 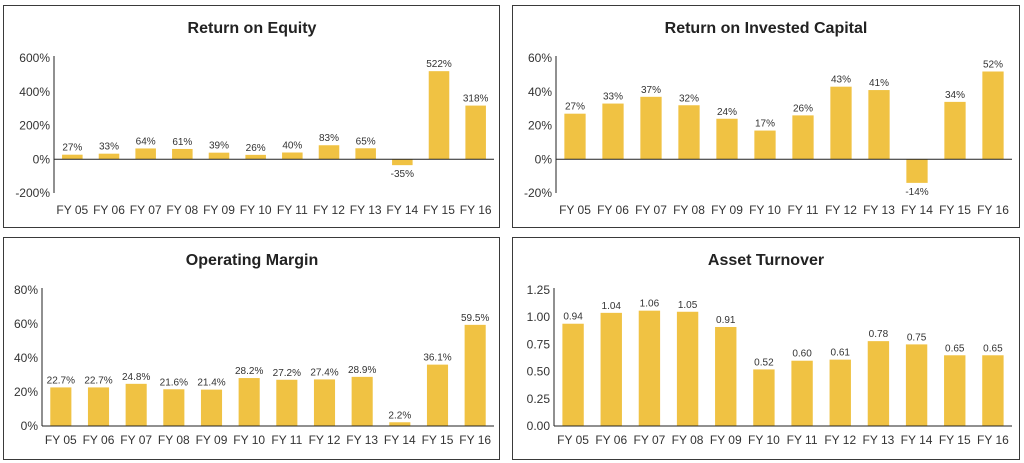 What do you see at coordinates (841, 353) in the screenshot?
I see `data-label: 0.61` at bounding box center [841, 353].